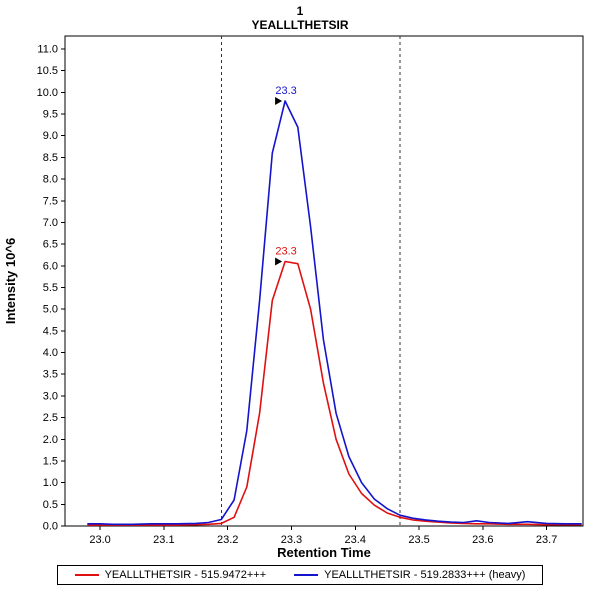  What do you see at coordinates (47, 93) in the screenshot?
I see `y-tick-label: 10.0` at bounding box center [47, 93].